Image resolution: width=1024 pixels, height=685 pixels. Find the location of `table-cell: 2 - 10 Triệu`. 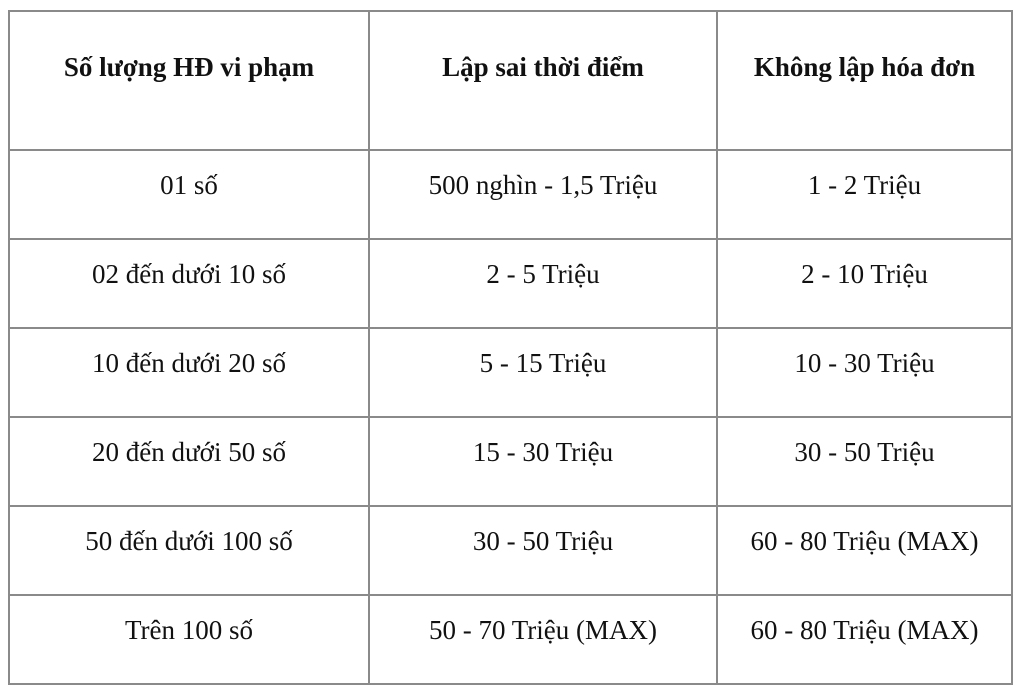

table-cell: 2 - 10 Triệu is located at coordinates (864, 283).